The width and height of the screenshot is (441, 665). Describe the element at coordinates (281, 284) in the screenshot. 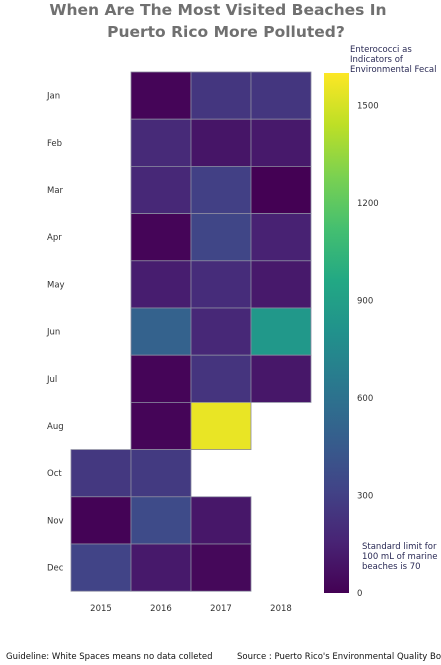

I see `heatmap-cell-may-2018` at that location.